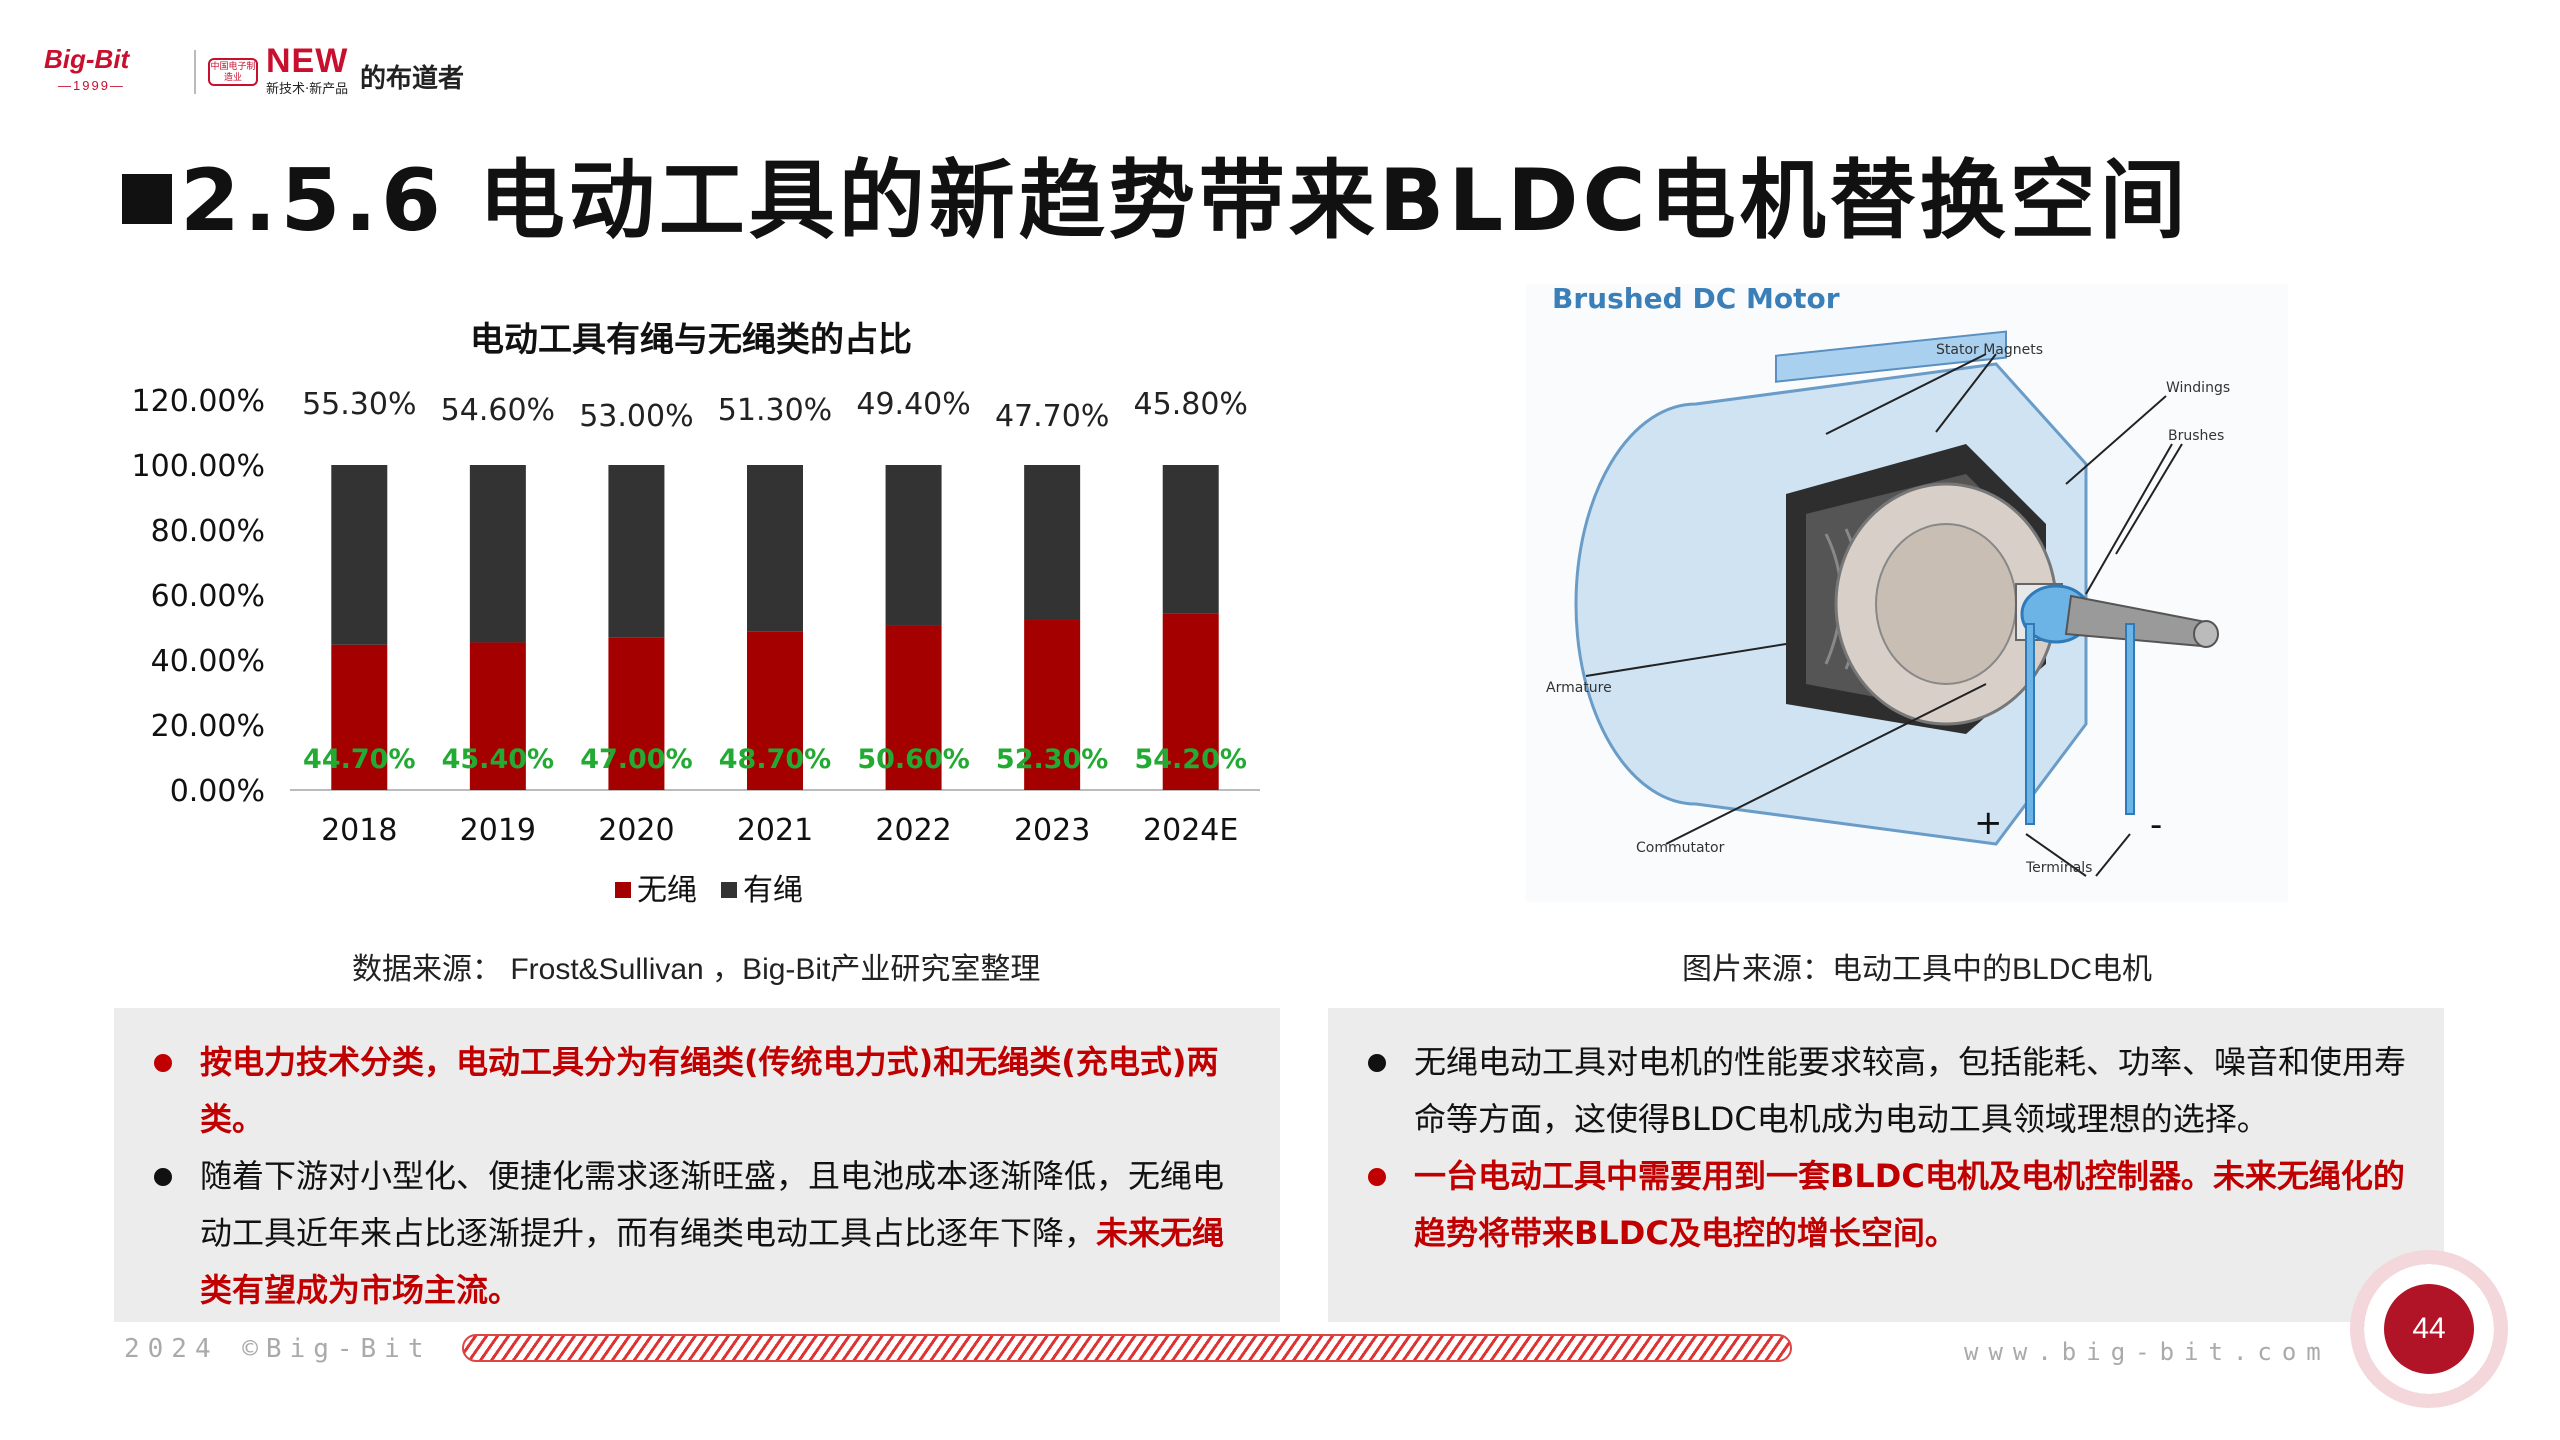 The height and width of the screenshot is (1440, 2560). What do you see at coordinates (913, 759) in the screenshot?
I see `data-label-cordless: 50.60%` at bounding box center [913, 759].